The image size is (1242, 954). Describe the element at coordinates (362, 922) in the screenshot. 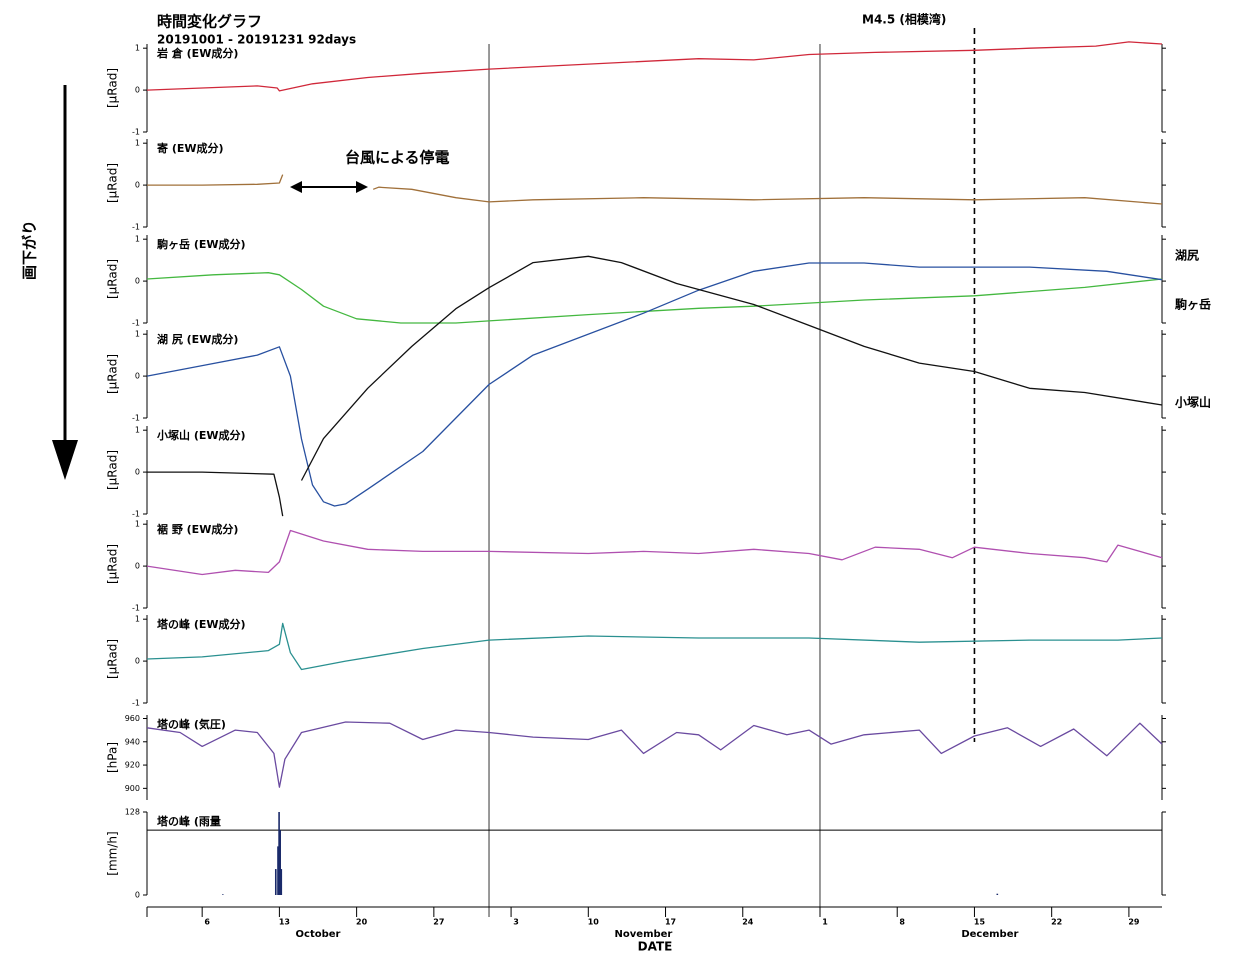

I see `x-tick-label: 20` at that location.